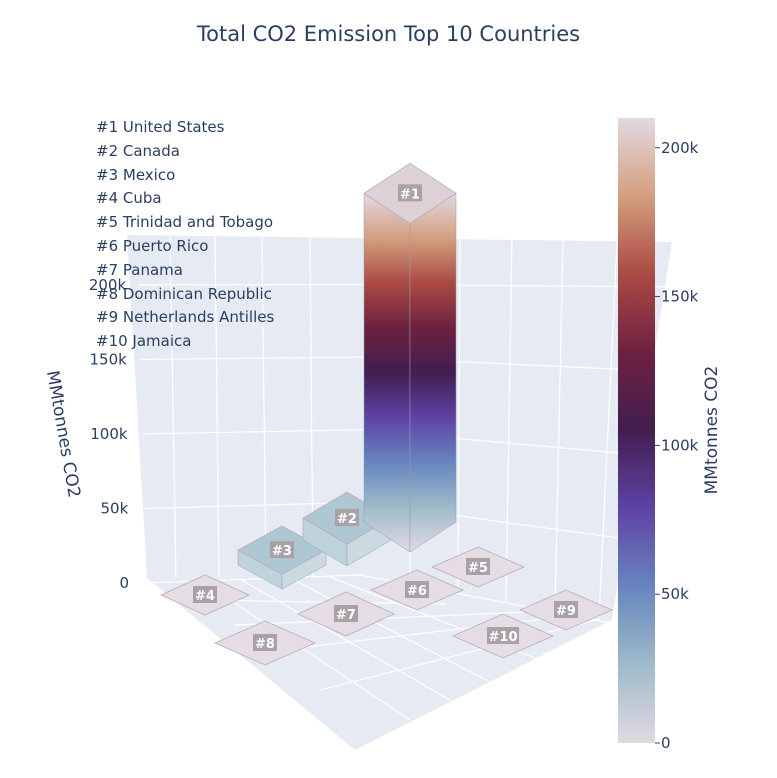  I want to click on colorbar-tick-label: 150k, so click(680, 297).